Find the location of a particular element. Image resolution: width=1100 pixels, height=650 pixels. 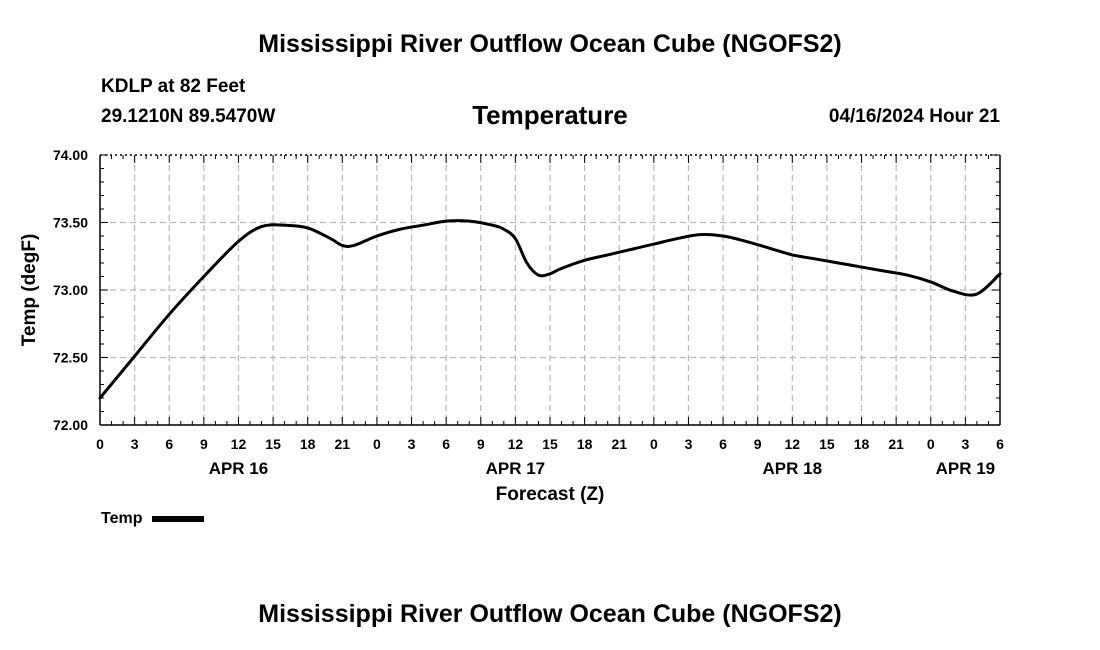

station-label: KDLP at 82 Feet is located at coordinates (173, 86).